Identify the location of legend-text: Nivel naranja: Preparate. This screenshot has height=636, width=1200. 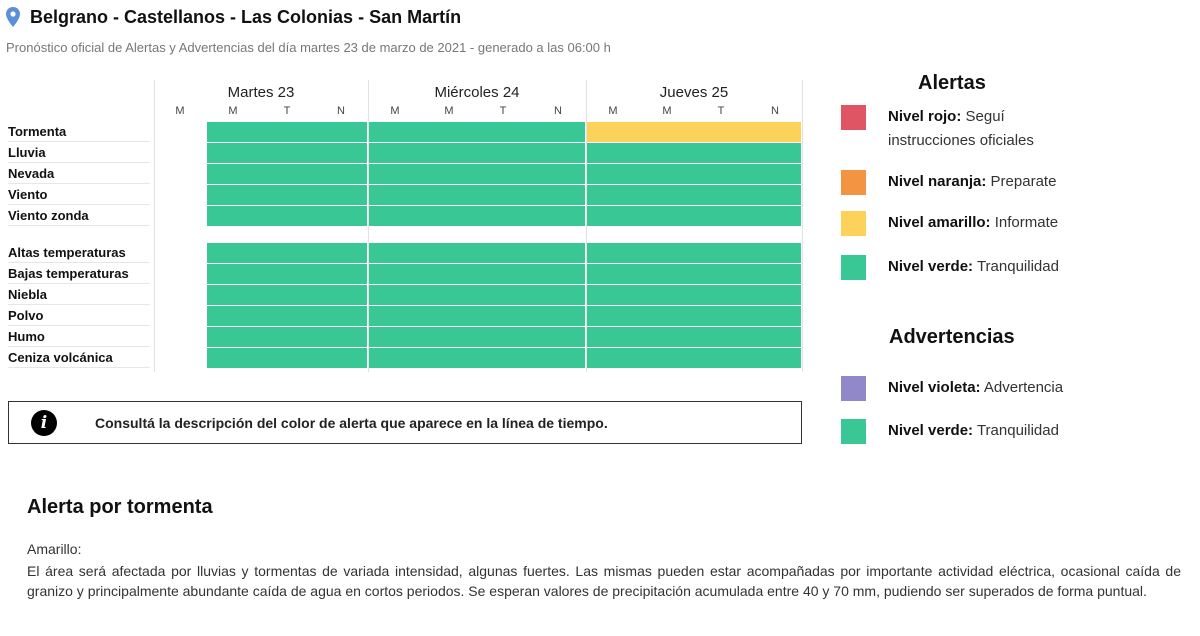
(988, 182).